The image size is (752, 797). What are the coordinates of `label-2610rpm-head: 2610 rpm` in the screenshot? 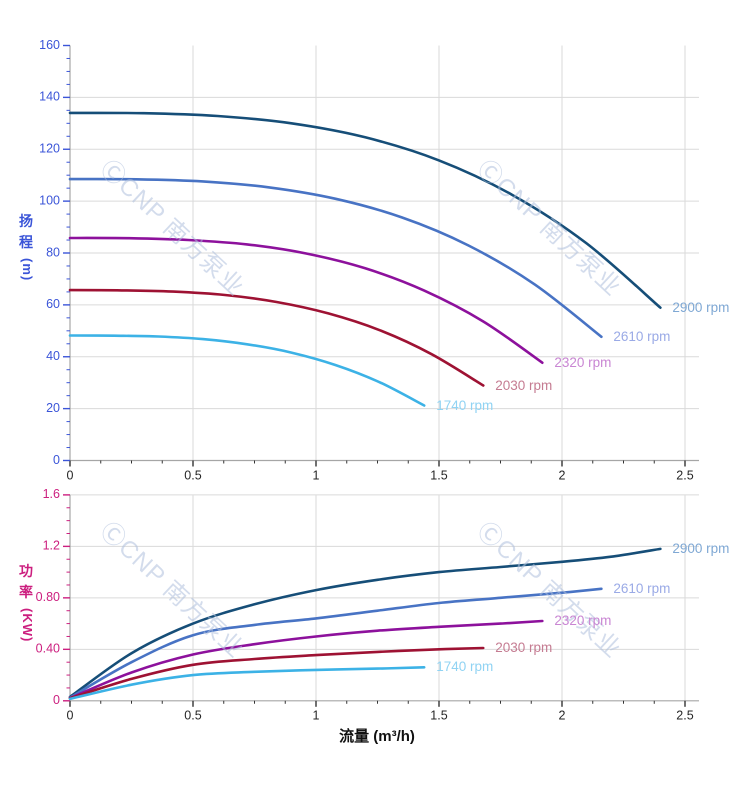 It's located at (642, 336).